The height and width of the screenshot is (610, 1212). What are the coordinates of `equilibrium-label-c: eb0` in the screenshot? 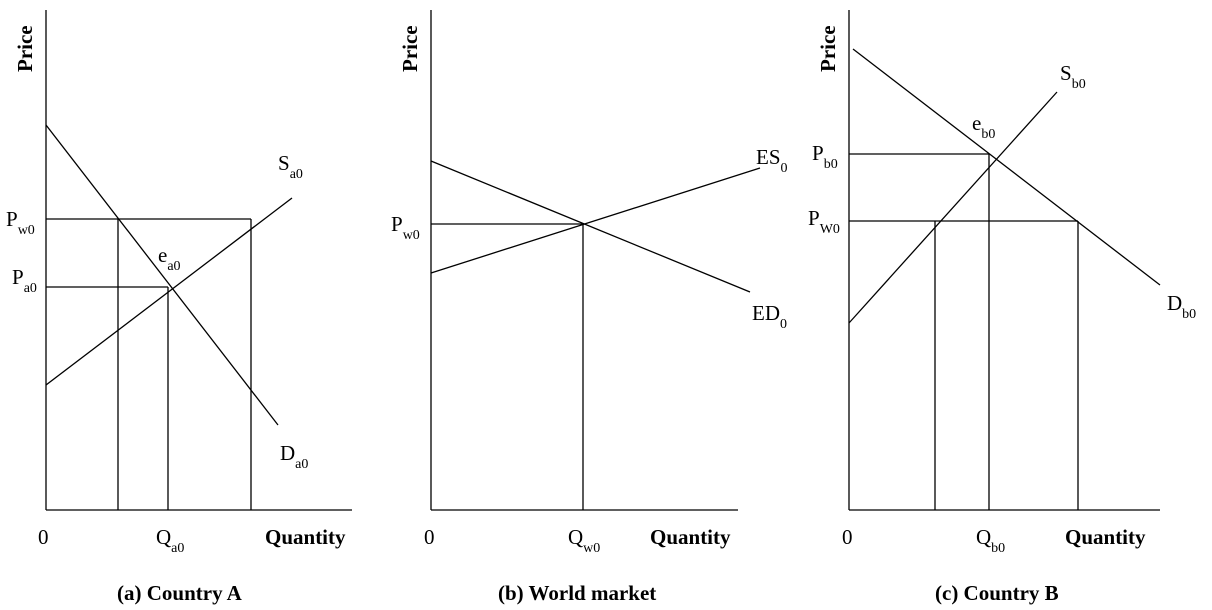 It's located at (983, 126).